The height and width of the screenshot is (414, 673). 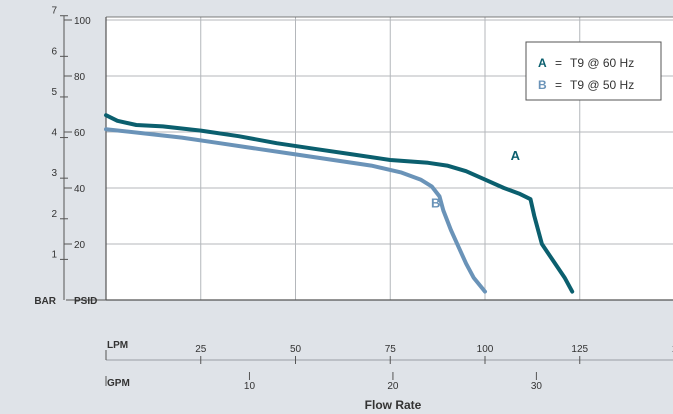 What do you see at coordinates (542, 63) in the screenshot?
I see `legend-key-a: A` at bounding box center [542, 63].